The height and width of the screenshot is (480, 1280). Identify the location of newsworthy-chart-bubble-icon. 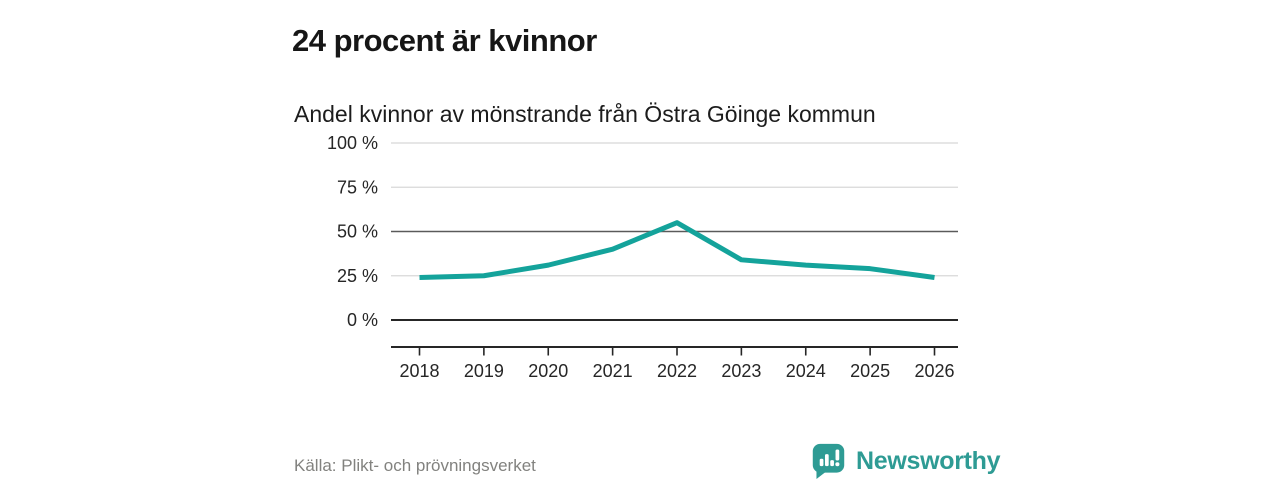
(828, 461).